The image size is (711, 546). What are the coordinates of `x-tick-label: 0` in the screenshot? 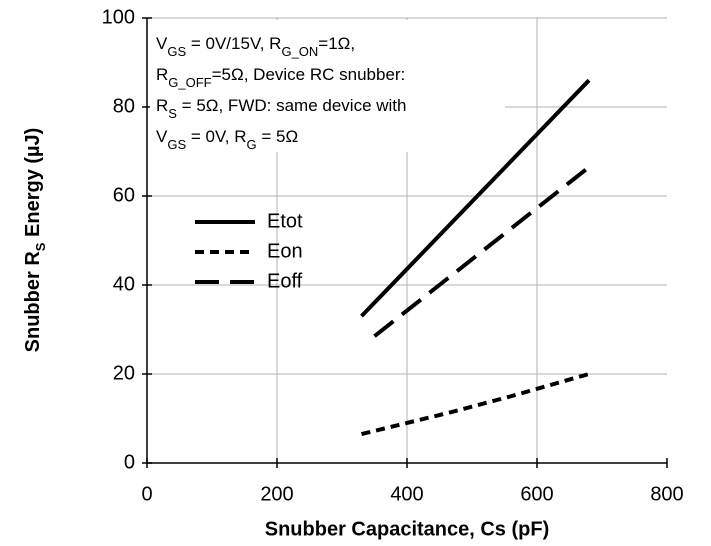 It's located at (146, 494).